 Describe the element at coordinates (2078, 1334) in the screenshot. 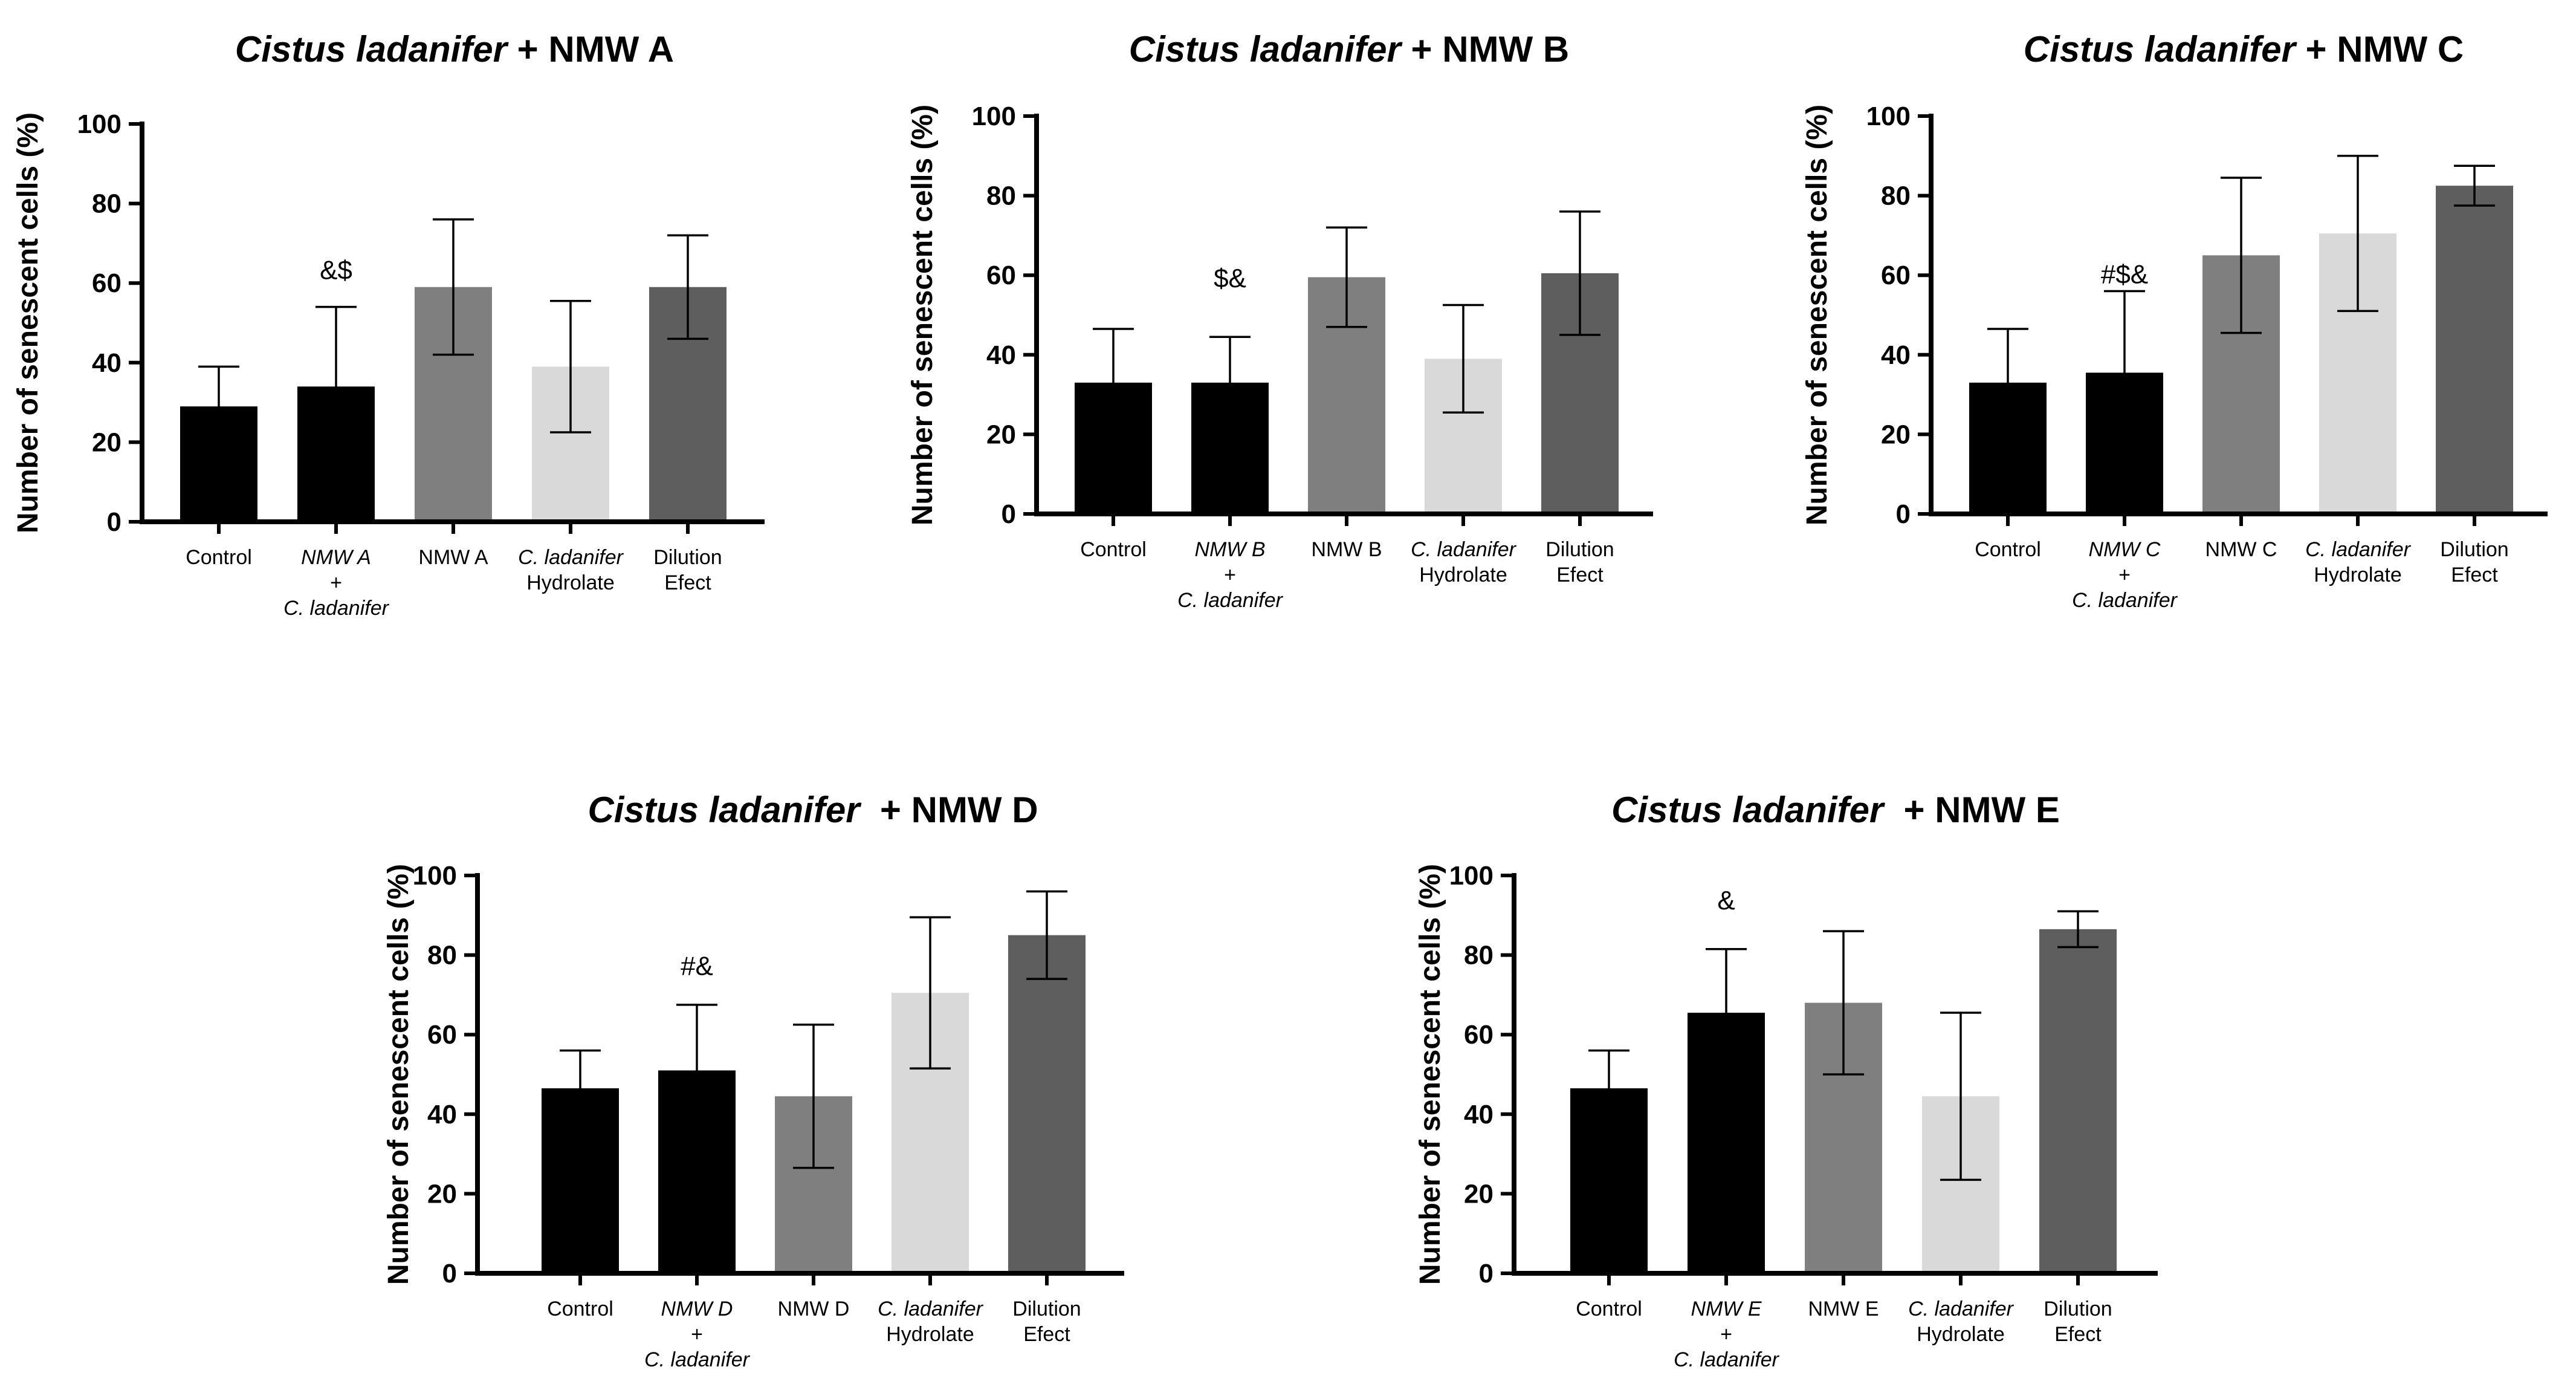

I see `x-tick-label: Efect` at that location.